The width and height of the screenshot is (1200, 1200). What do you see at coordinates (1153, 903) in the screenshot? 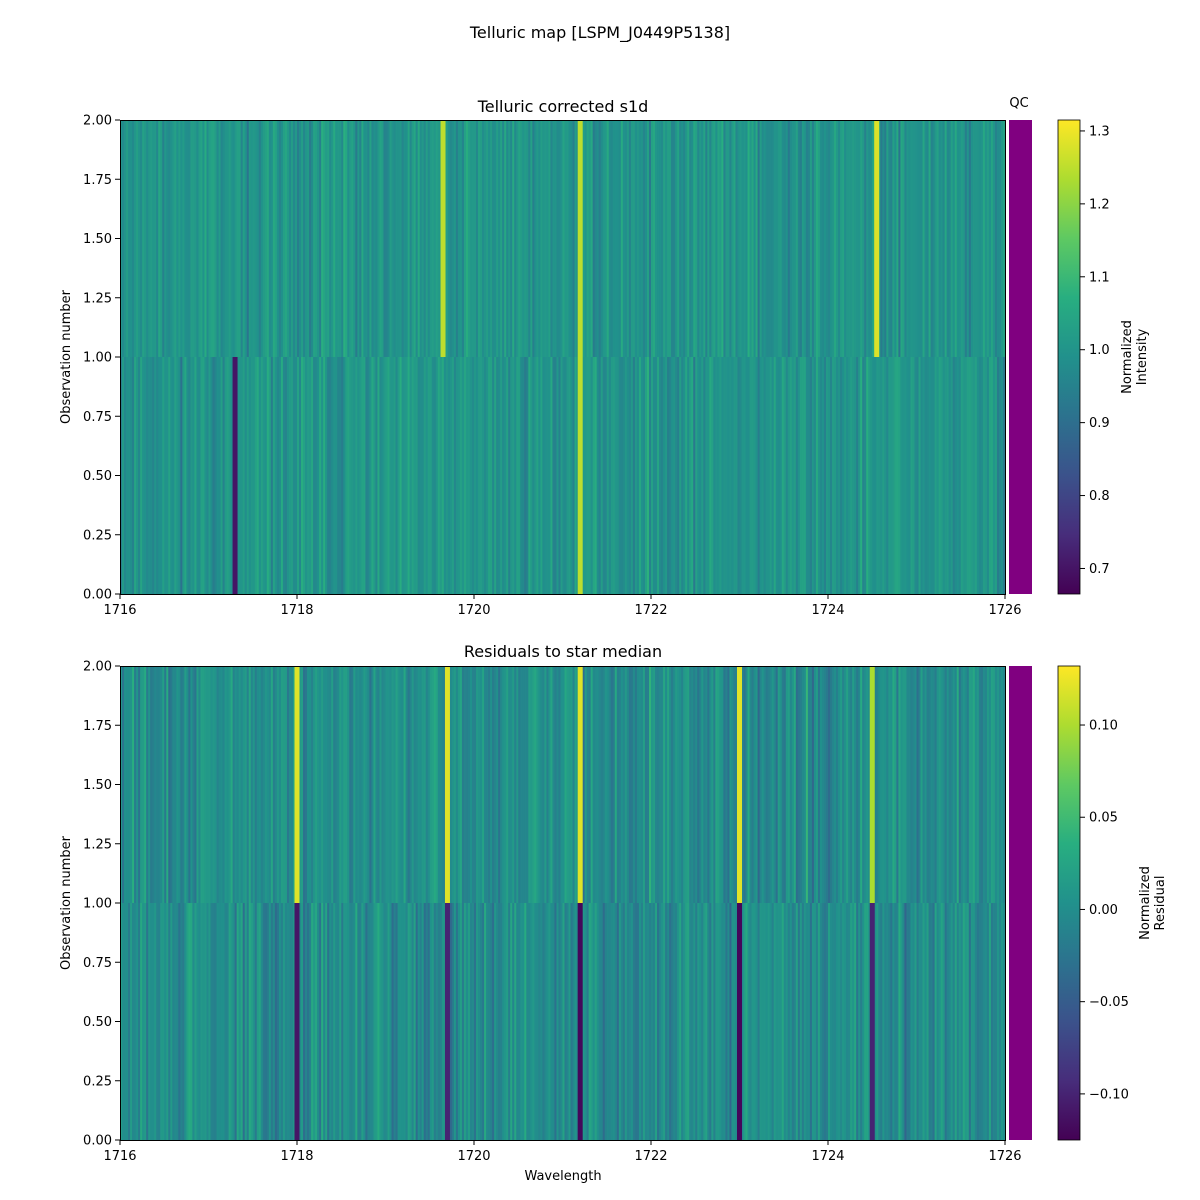
I see `colorbar-2-label: Normalized Residual` at bounding box center [1153, 903].